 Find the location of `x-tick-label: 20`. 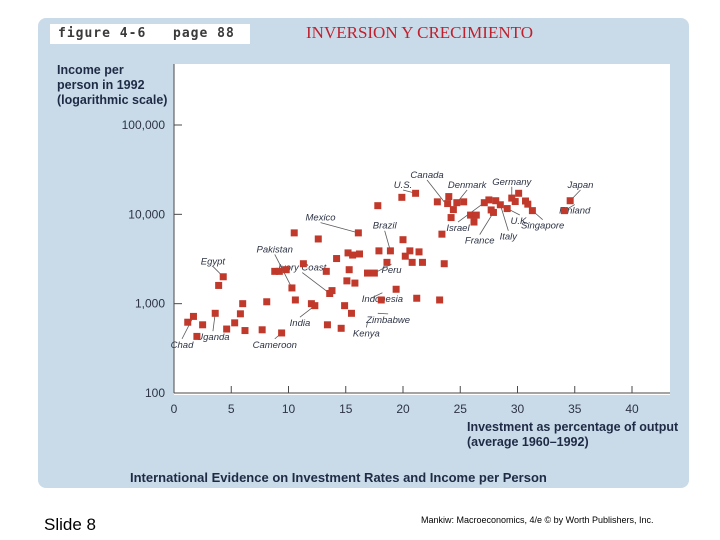

x-tick-label: 20 is located at coordinates (403, 409).